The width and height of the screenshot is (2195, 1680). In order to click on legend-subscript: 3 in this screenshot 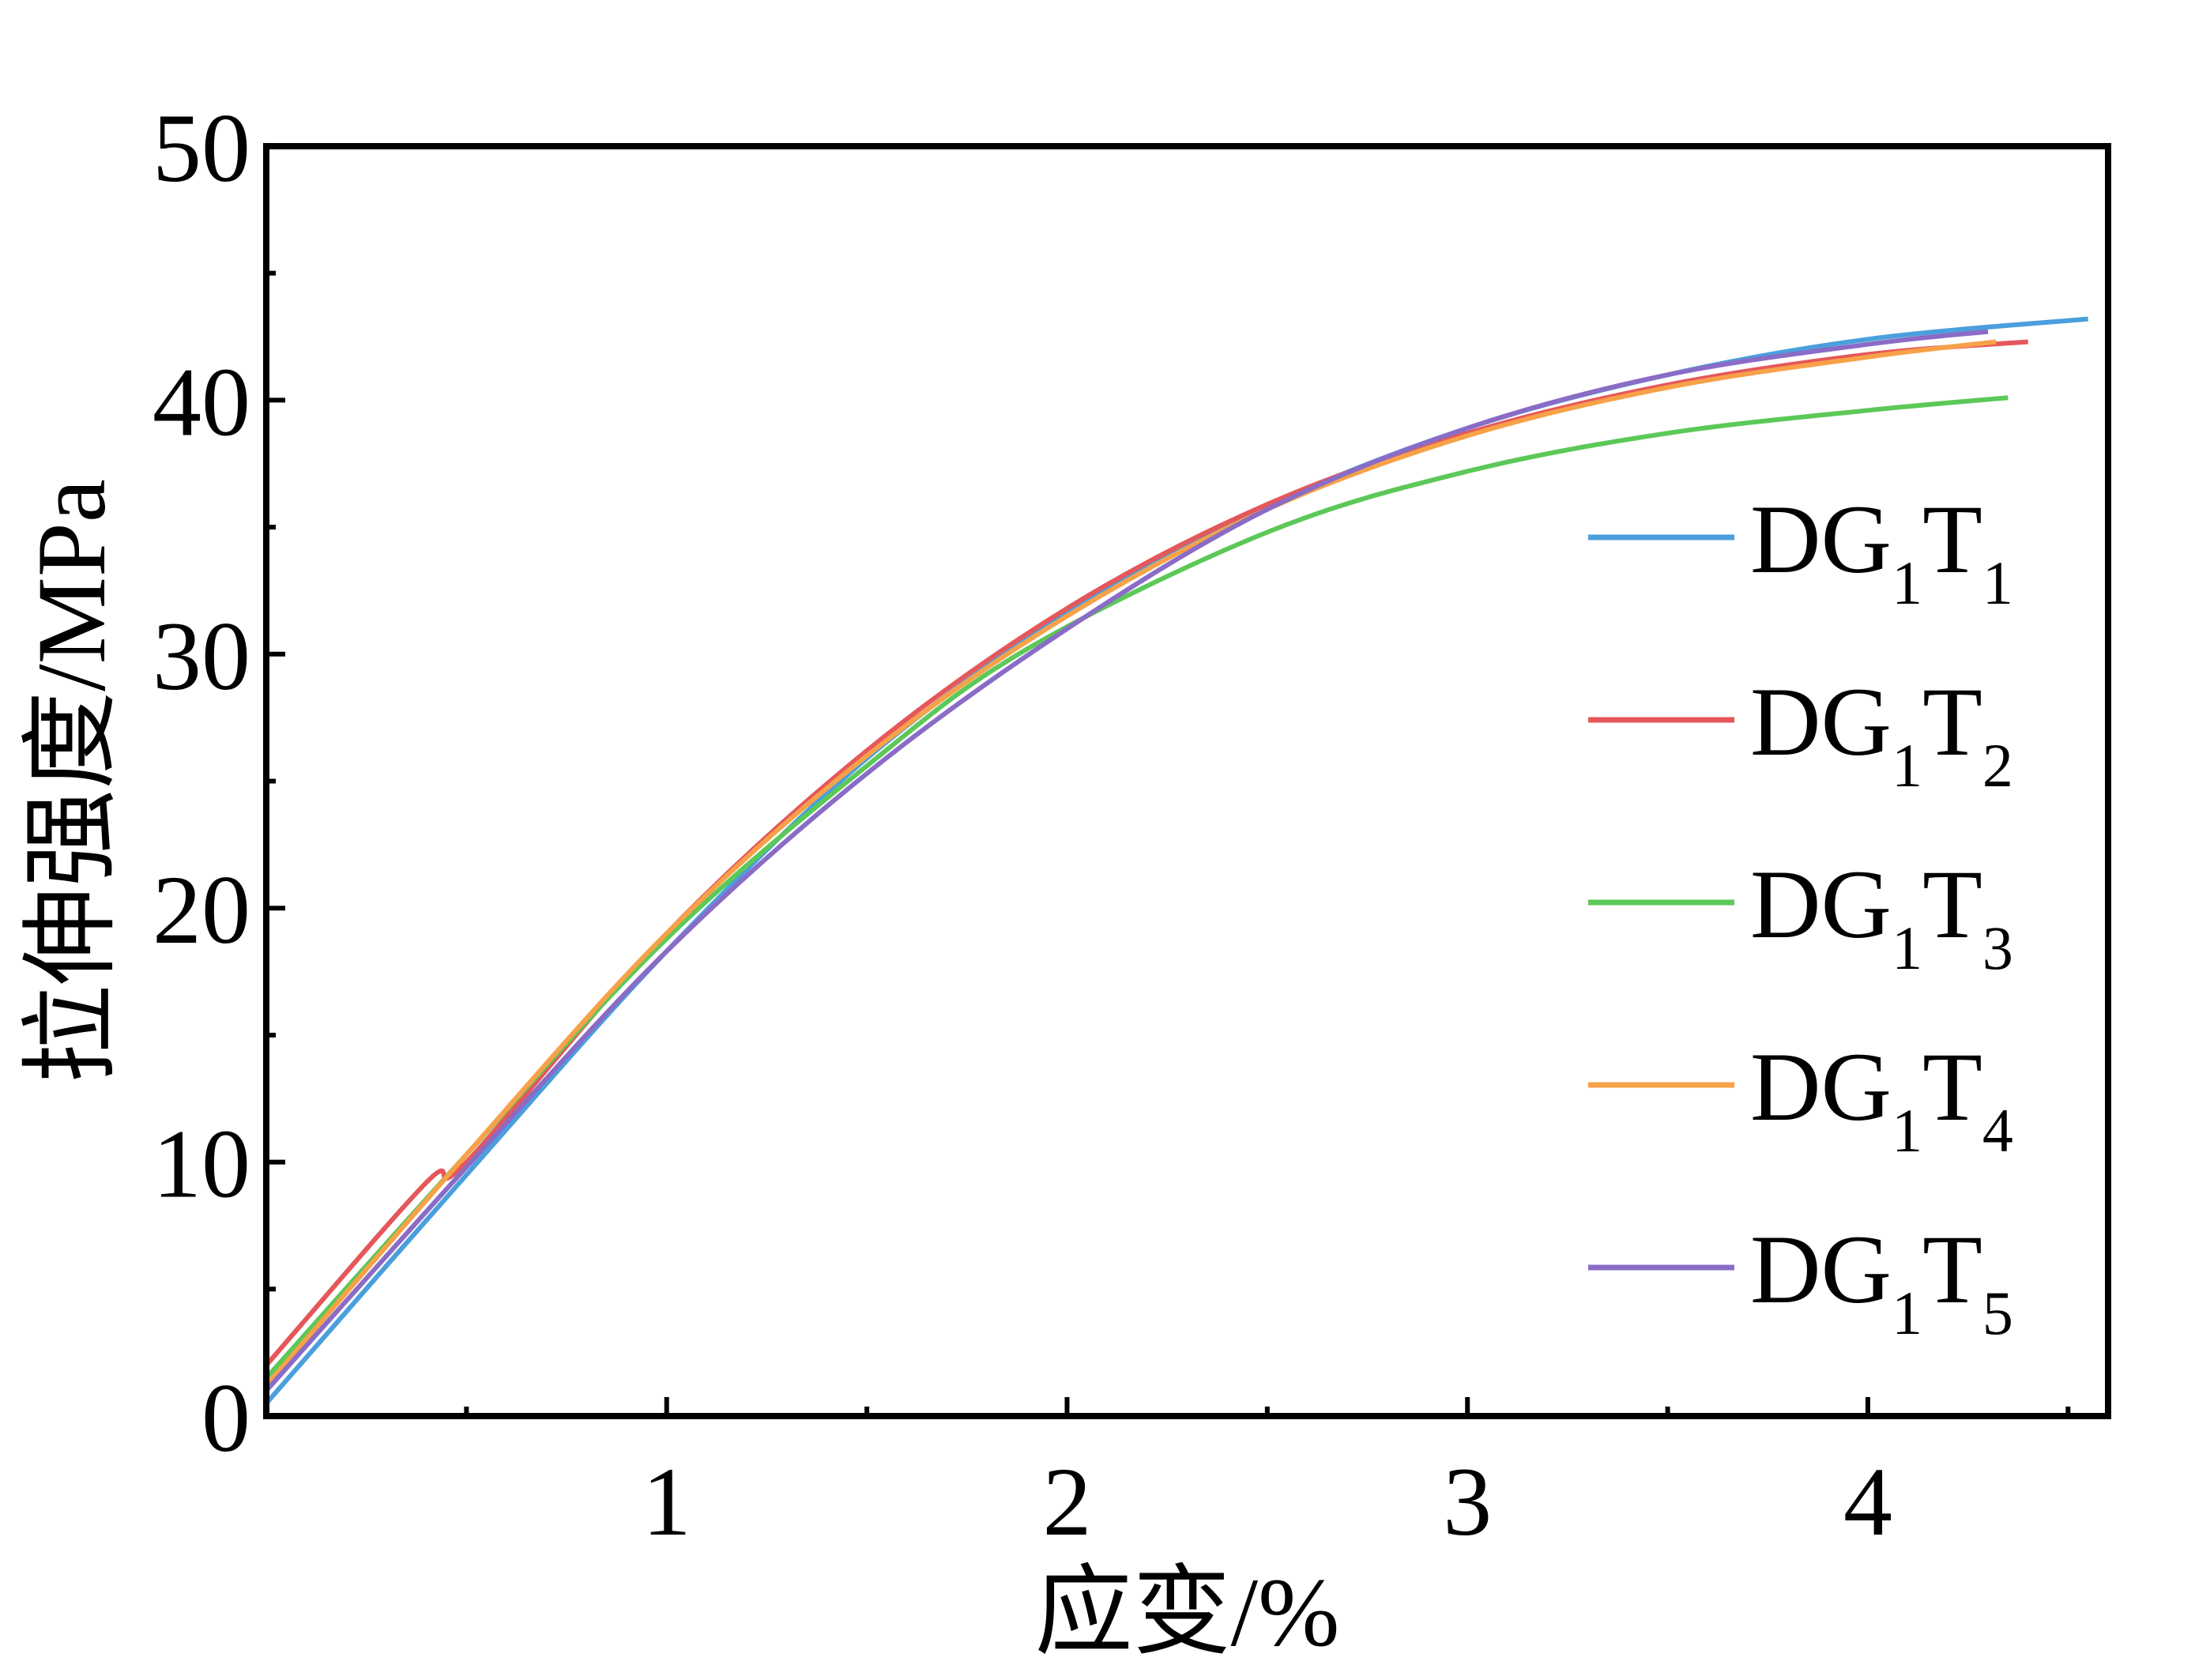, I will do `click(1997, 947)`.